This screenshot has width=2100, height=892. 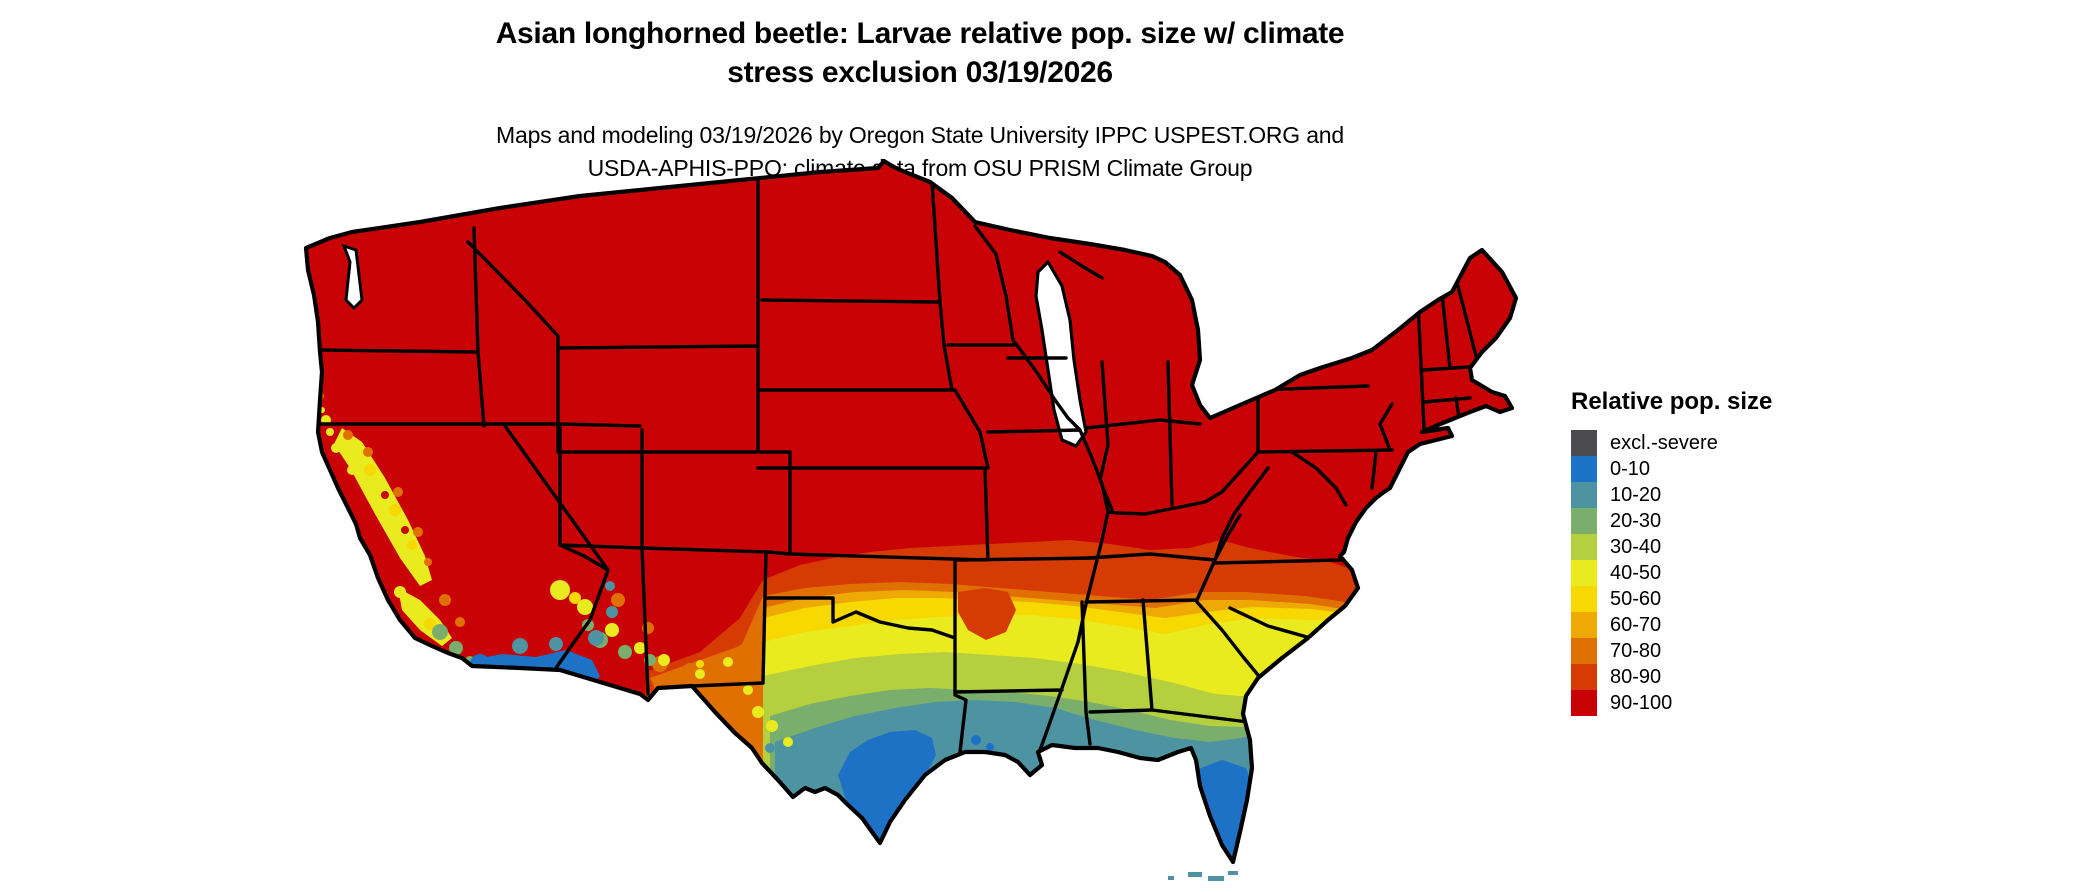 I want to click on legend-item-label: 30-40, so click(x=1636, y=547).